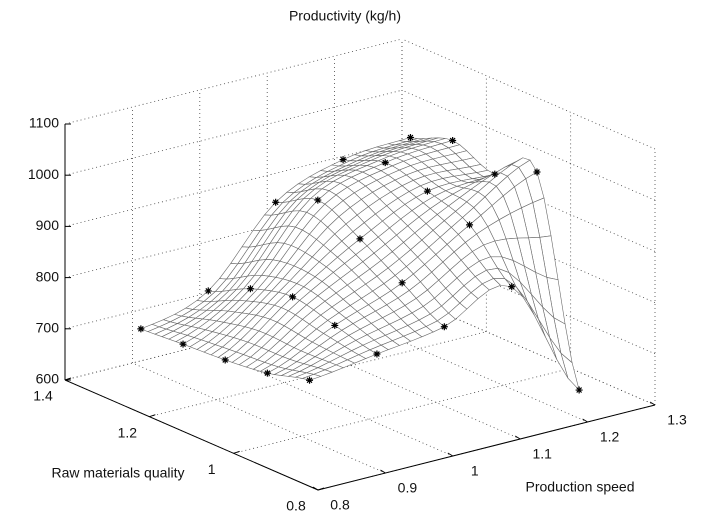 The height and width of the screenshot is (520, 701). Describe the element at coordinates (345, 16) in the screenshot. I see `z-axis-label: Productivity (kg/h)` at that location.